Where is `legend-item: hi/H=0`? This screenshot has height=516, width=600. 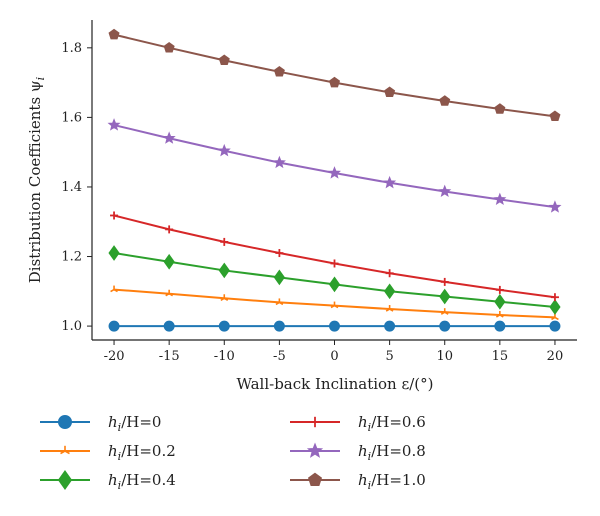 legend-item: hi/H=0 is located at coordinates (100, 423).